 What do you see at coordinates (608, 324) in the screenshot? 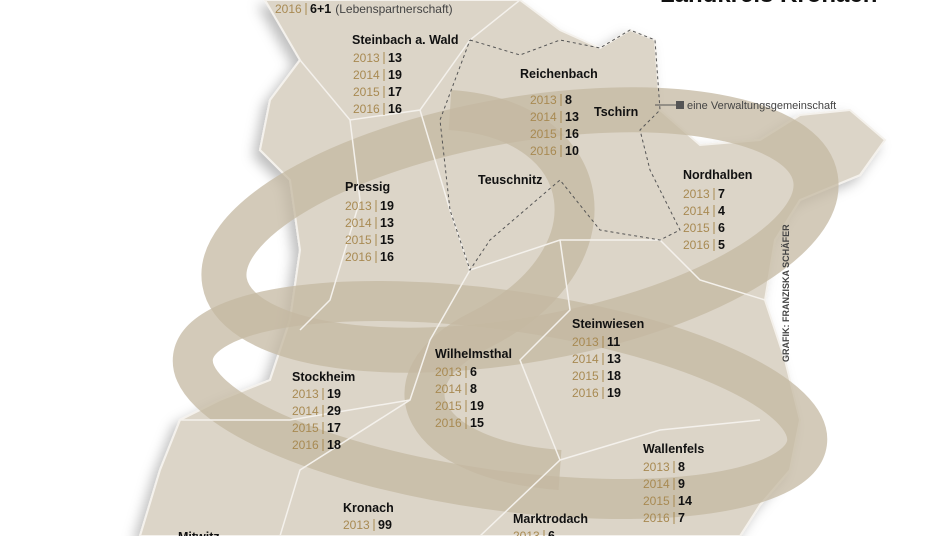
I see `municipality-name: Steinwiesen` at bounding box center [608, 324].